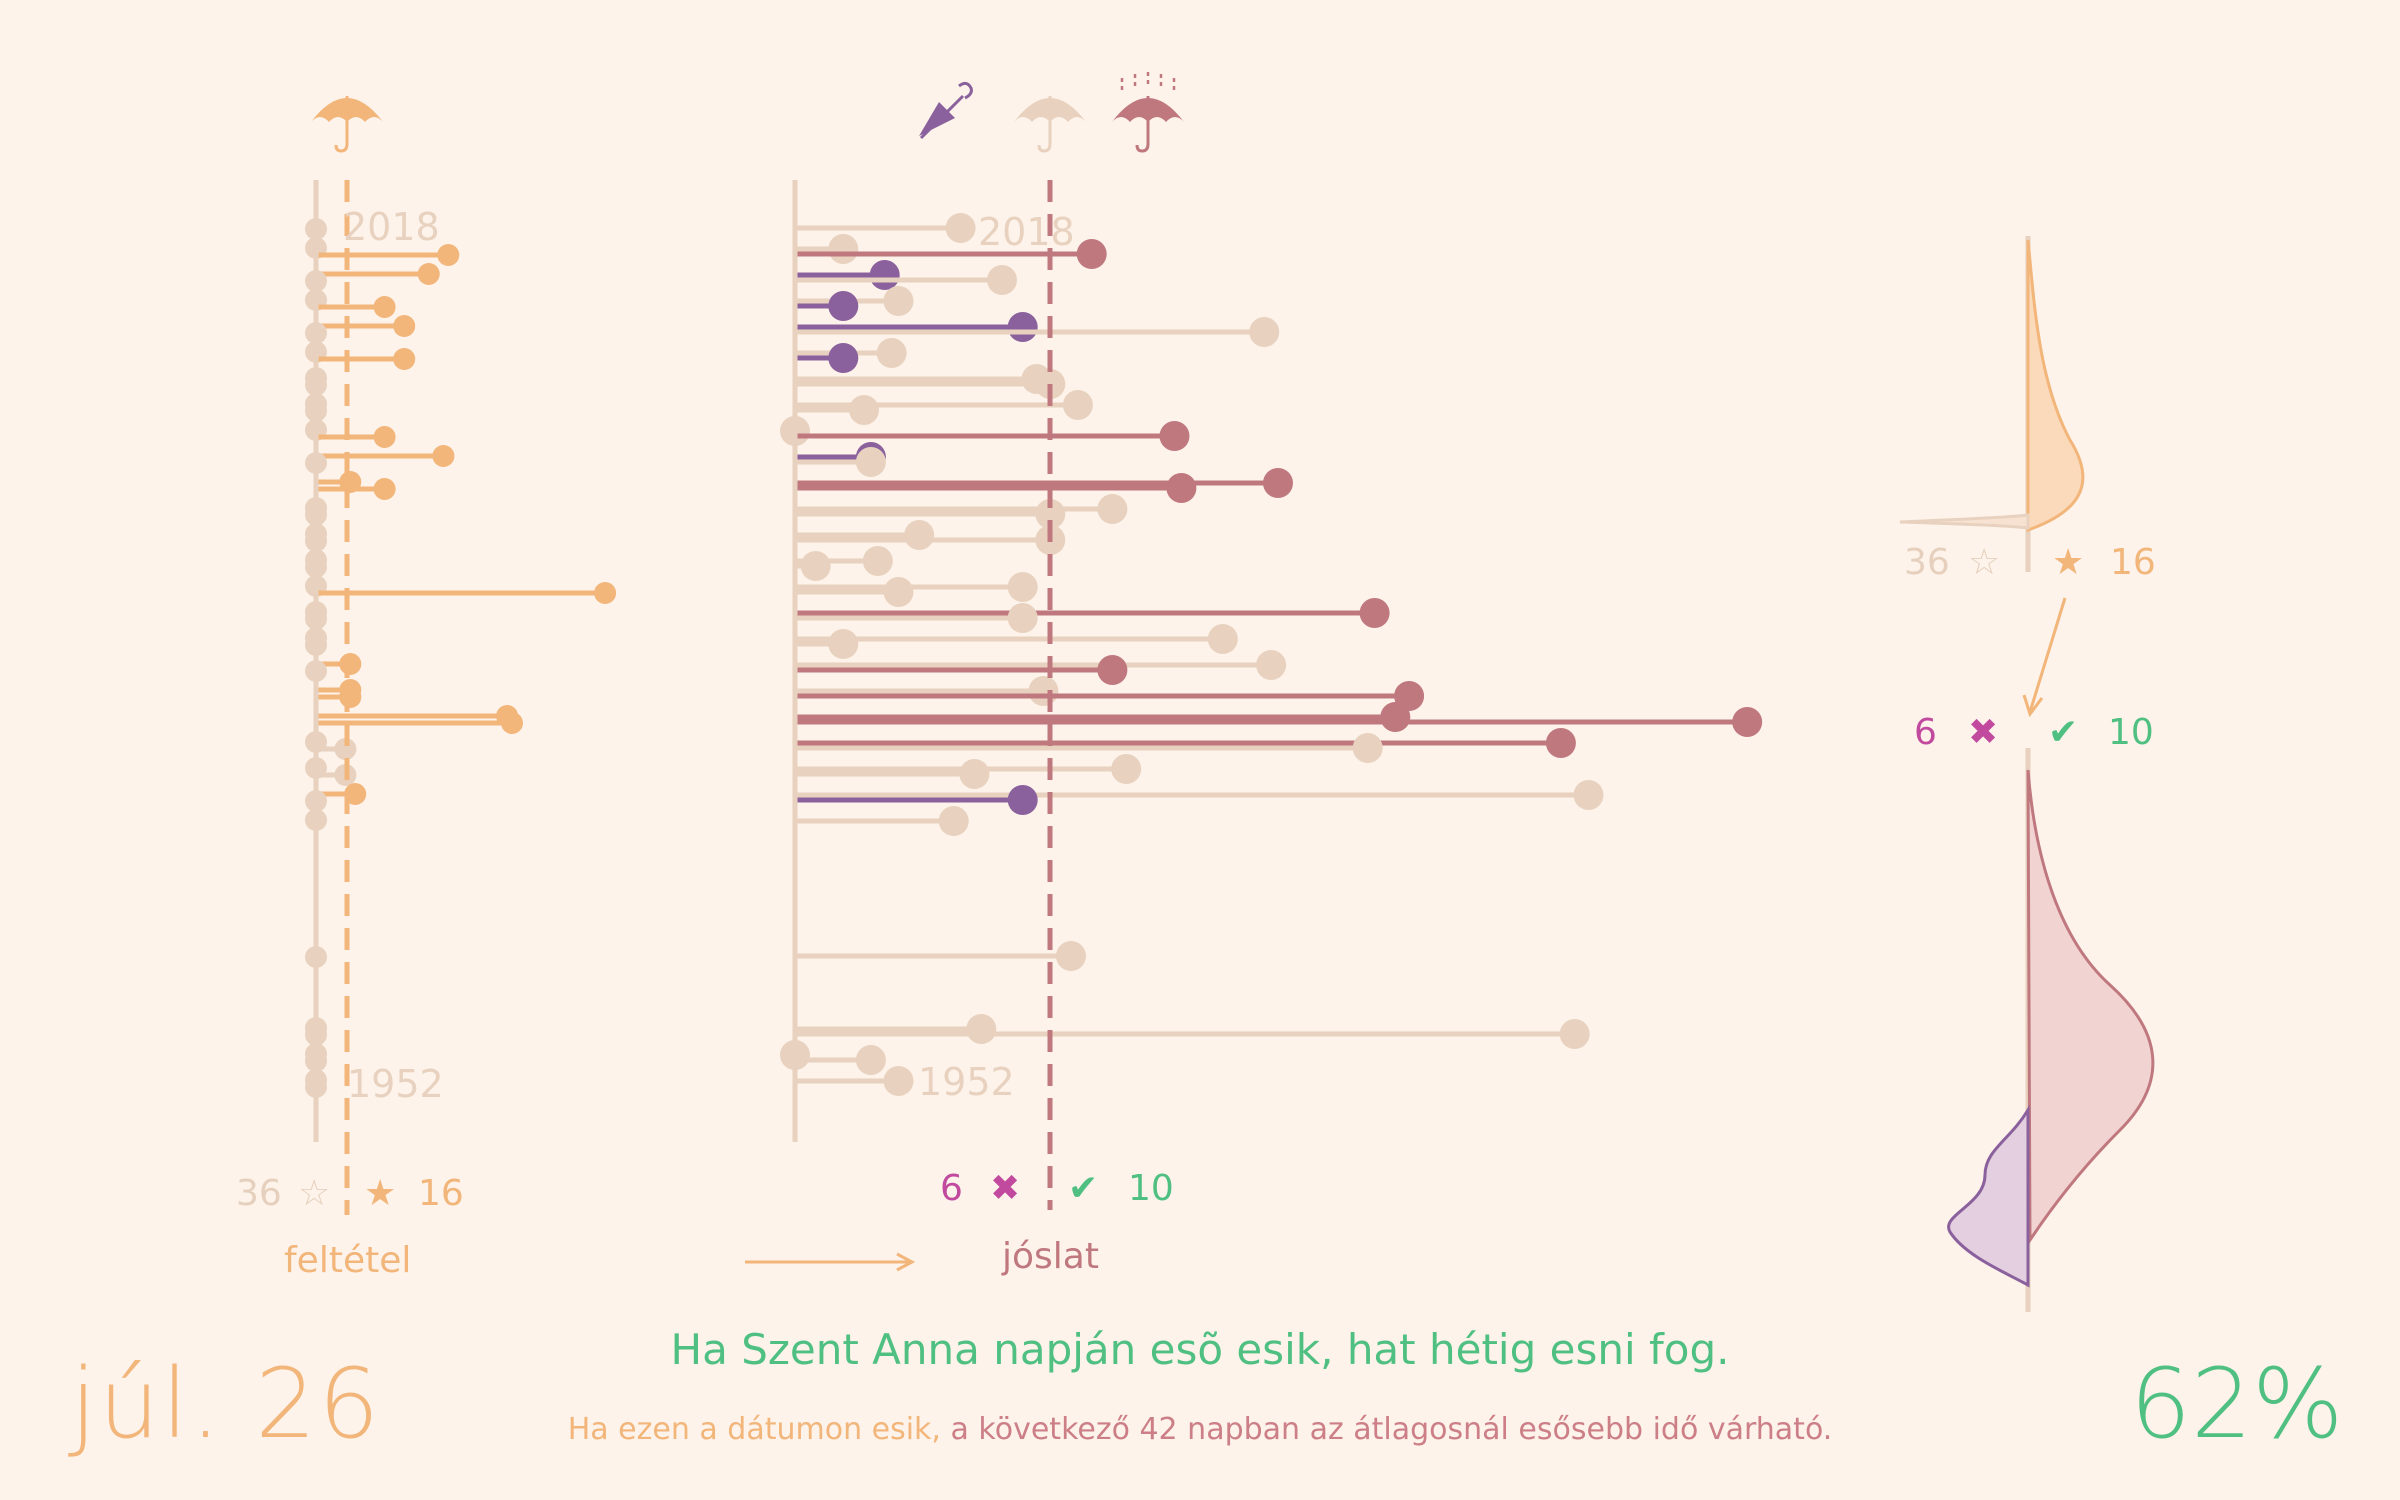 The width and height of the screenshot is (2400, 1500). I want to click on prediction-count-right: 10, so click(1151, 1188).